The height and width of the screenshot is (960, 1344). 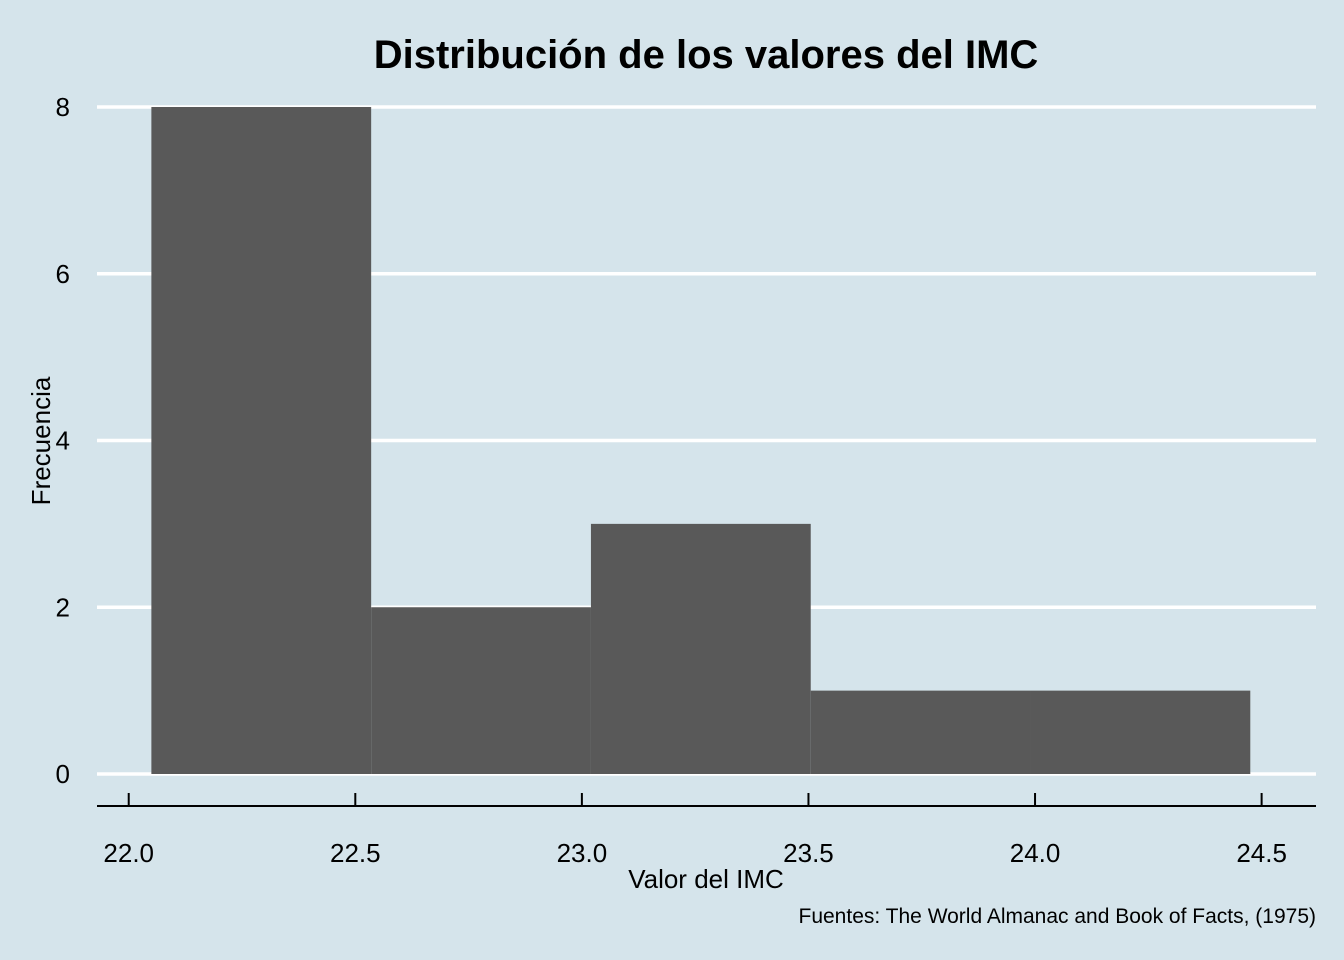 I want to click on chart-title: Distribución de los valores del IMC, so click(x=706, y=55).